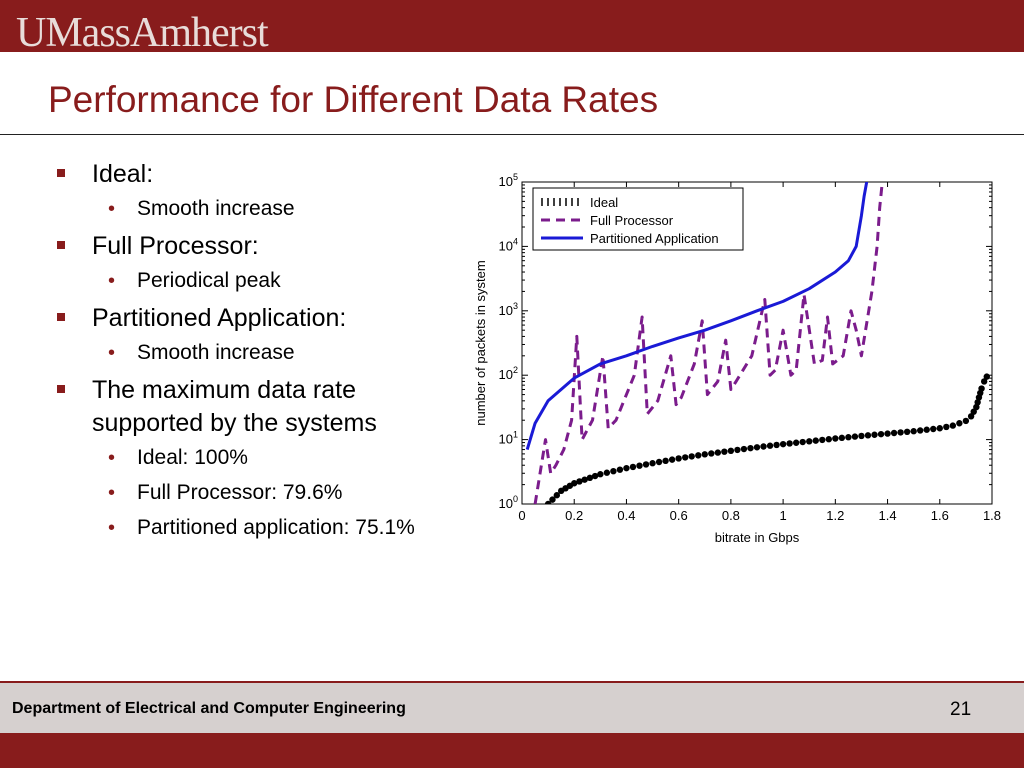 The width and height of the screenshot is (1024, 768). I want to click on y-tick-label: 10⁵, so click(508, 180).